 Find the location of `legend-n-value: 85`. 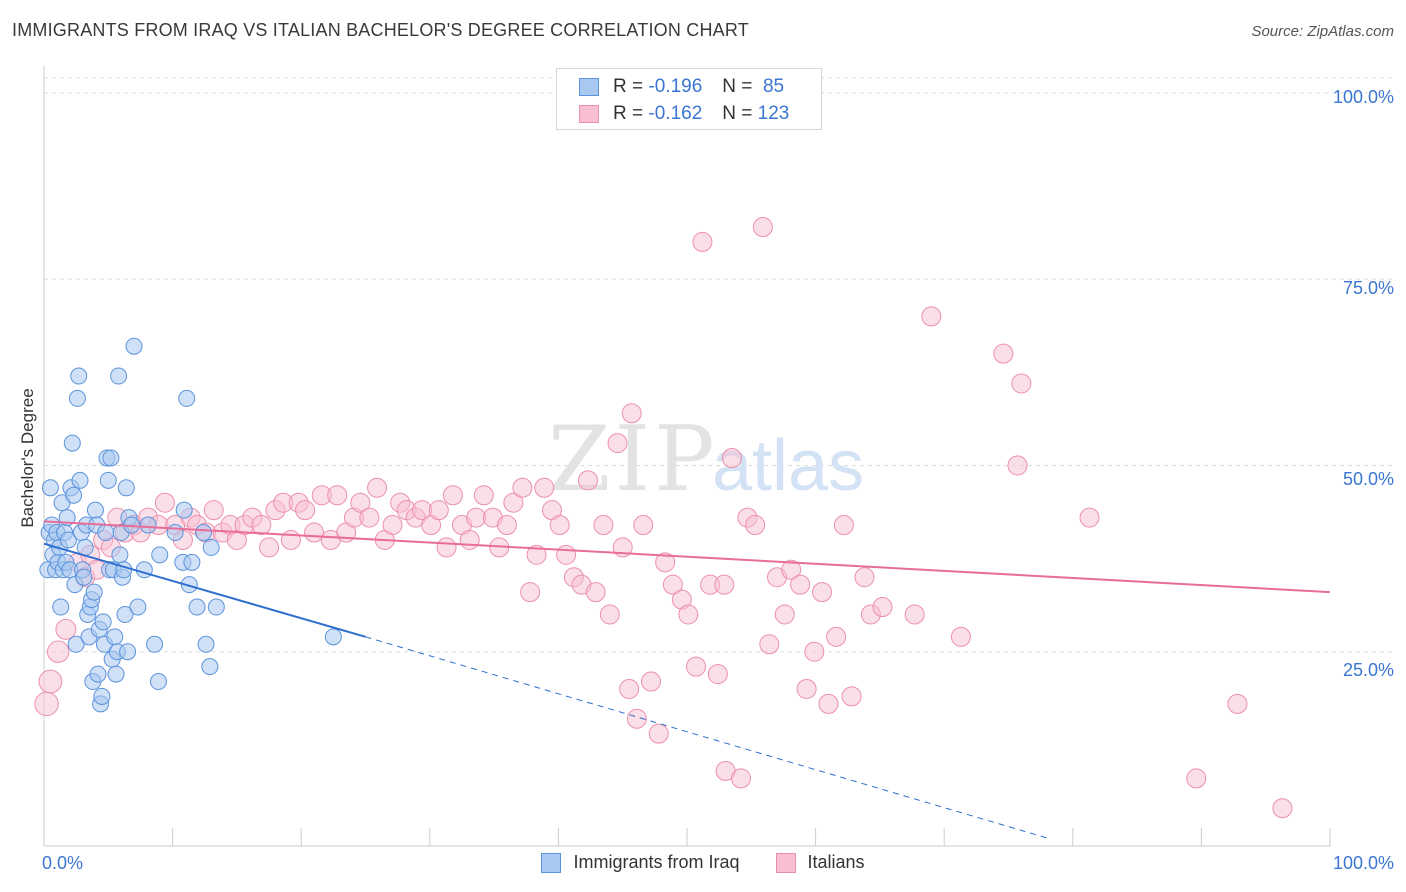

legend-n-value: 85 is located at coordinates (773, 86).